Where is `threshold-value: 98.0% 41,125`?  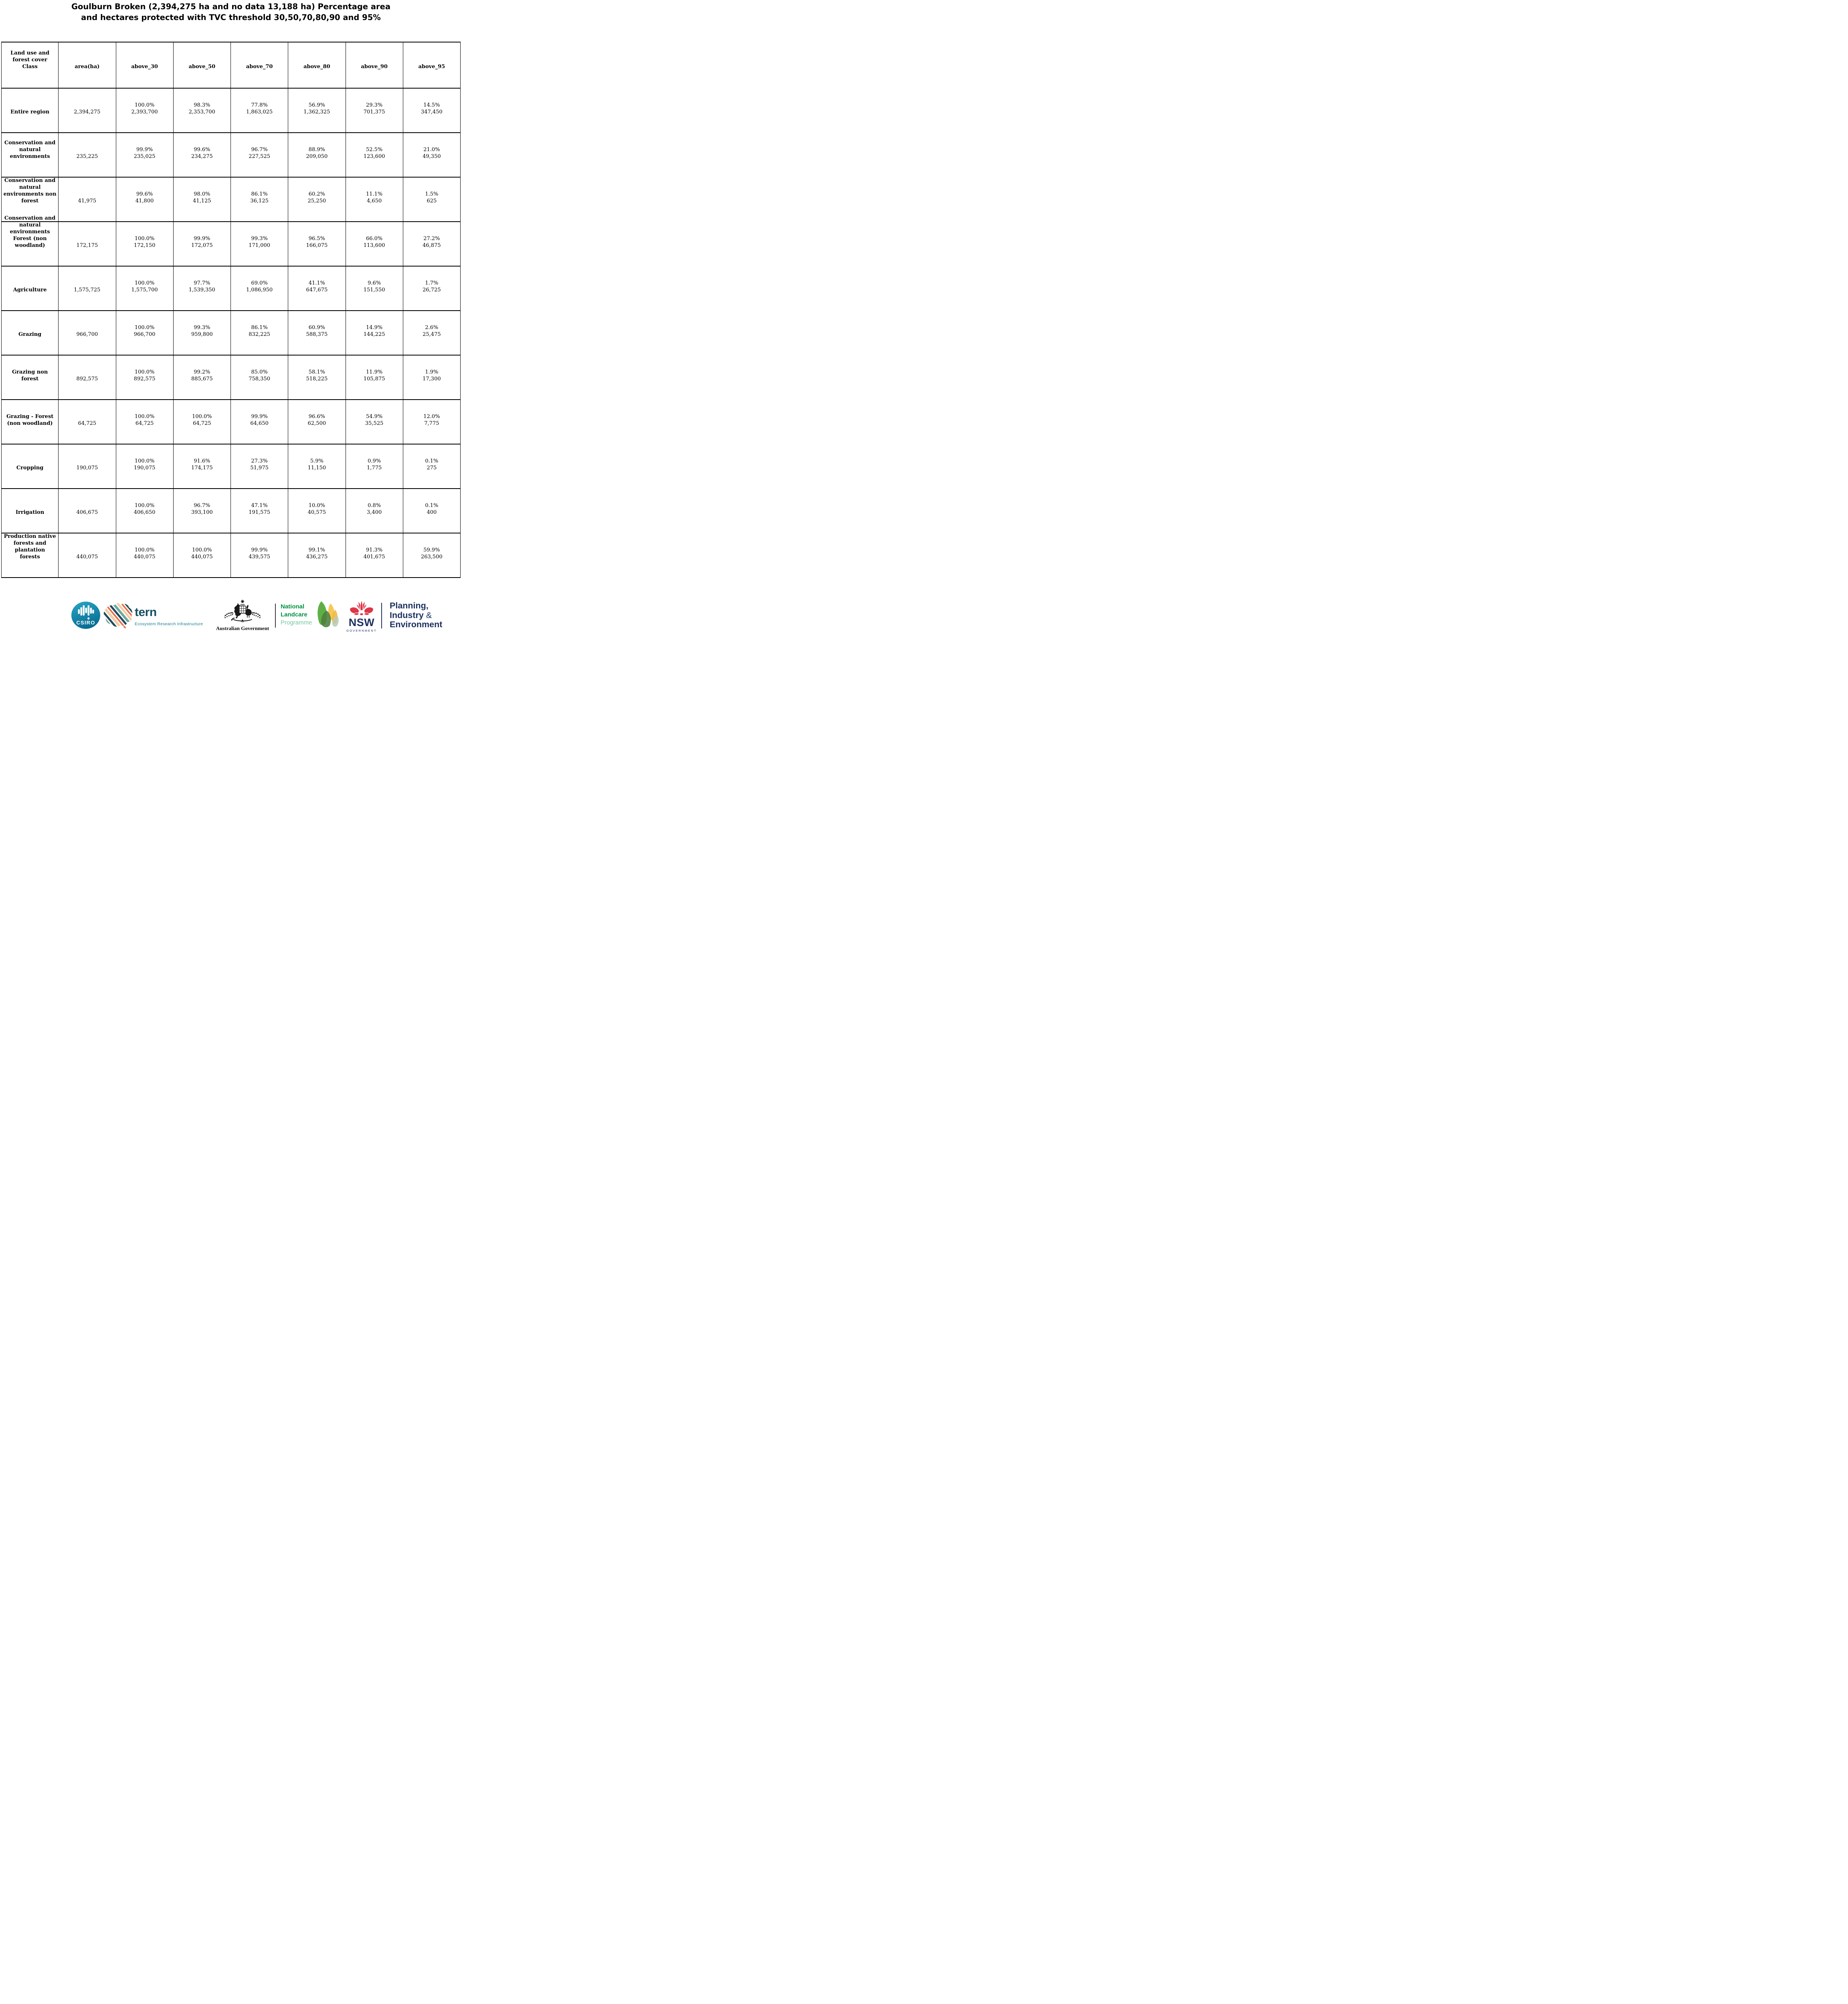 threshold-value: 98.0% 41,125 is located at coordinates (202, 198).